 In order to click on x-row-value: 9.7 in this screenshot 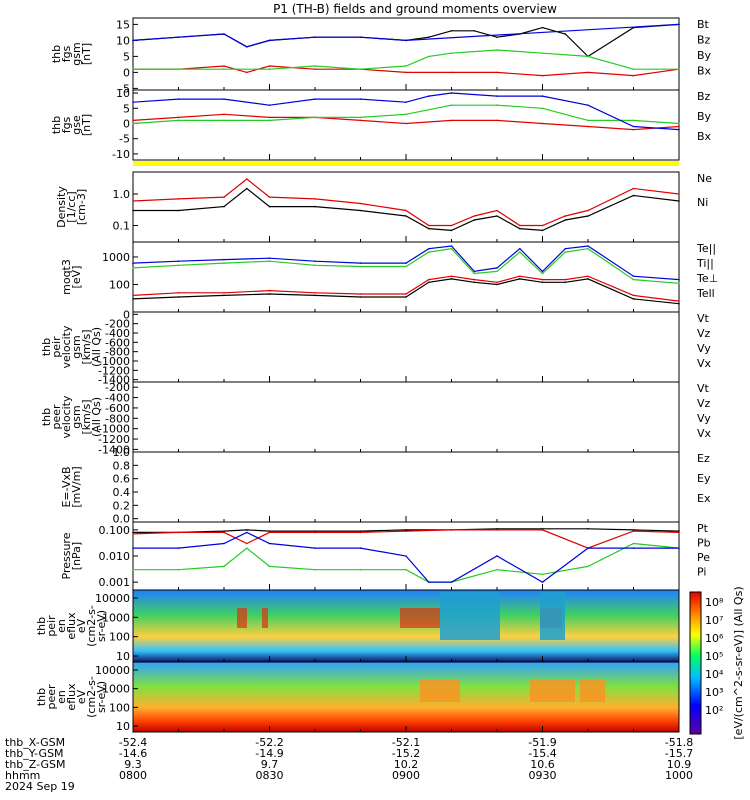, I will do `click(270, 764)`.